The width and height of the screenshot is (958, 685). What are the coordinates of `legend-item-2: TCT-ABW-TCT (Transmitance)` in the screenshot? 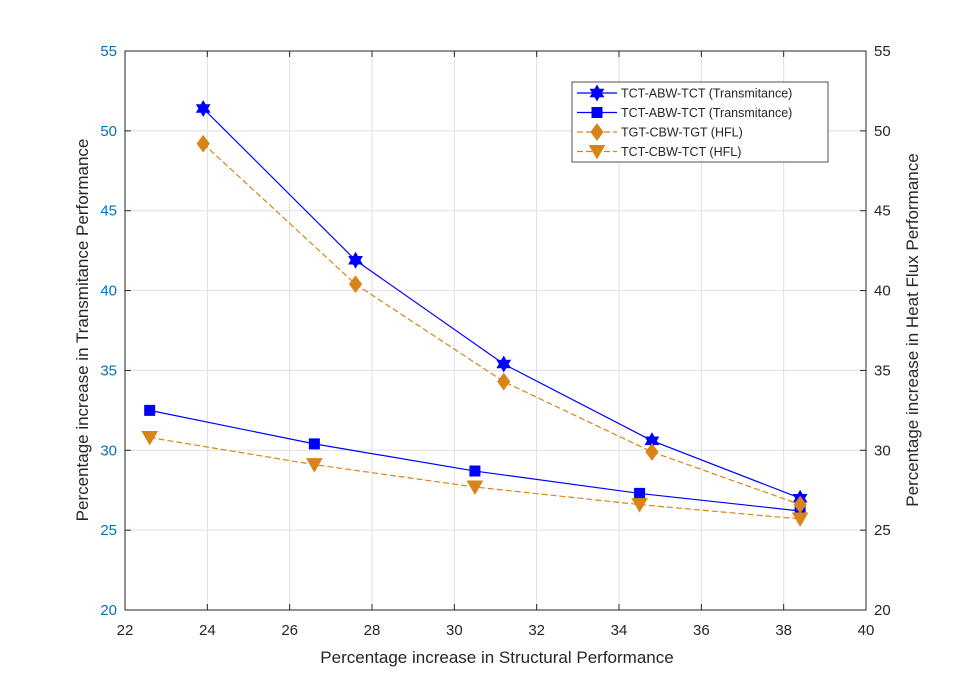 It's located at (684, 113).